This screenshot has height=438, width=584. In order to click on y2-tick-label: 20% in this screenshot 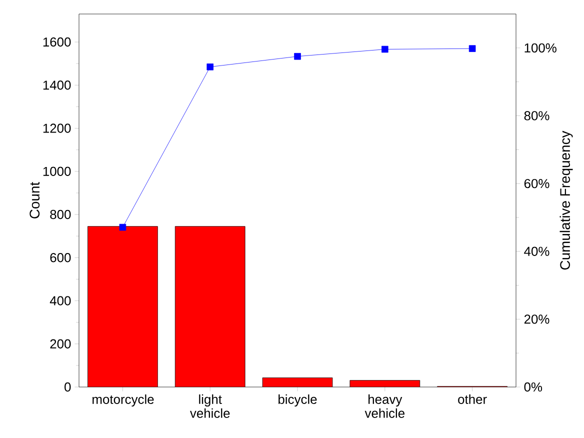, I will do `click(537, 319)`.